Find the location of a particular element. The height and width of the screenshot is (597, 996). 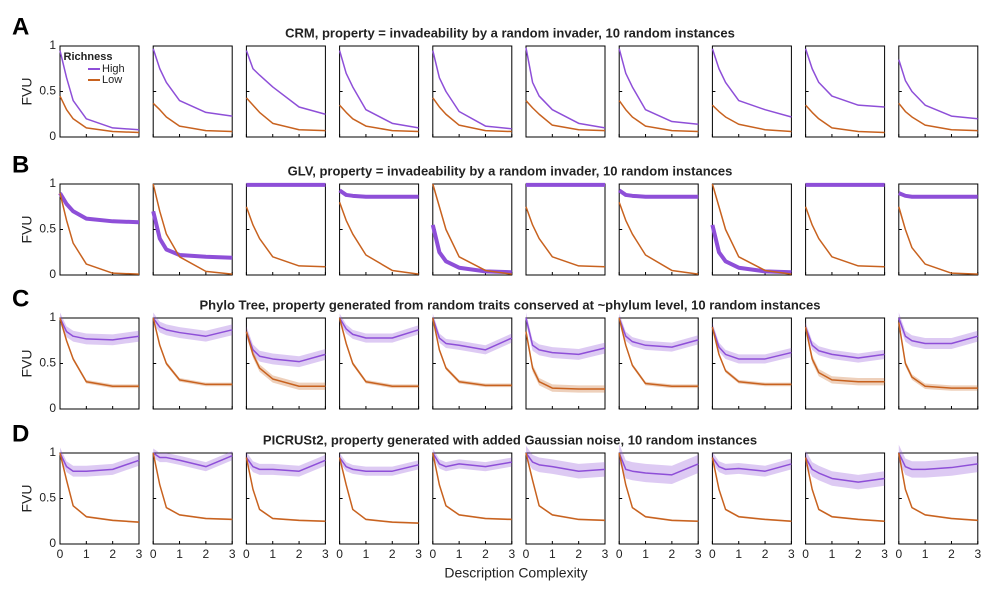

legend-label: Low is located at coordinates (112, 80).